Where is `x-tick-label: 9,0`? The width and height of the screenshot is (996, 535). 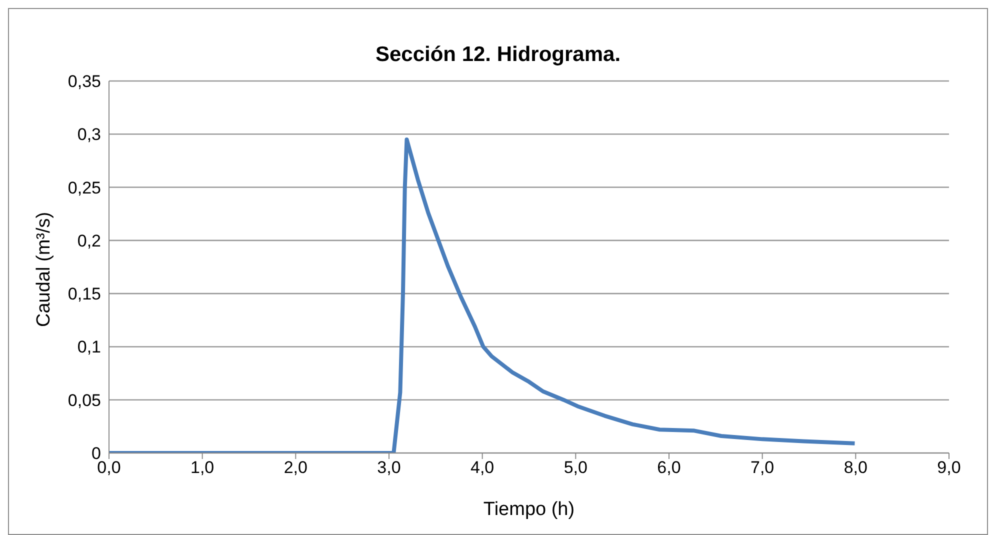
x-tick-label: 9,0 is located at coordinates (949, 468).